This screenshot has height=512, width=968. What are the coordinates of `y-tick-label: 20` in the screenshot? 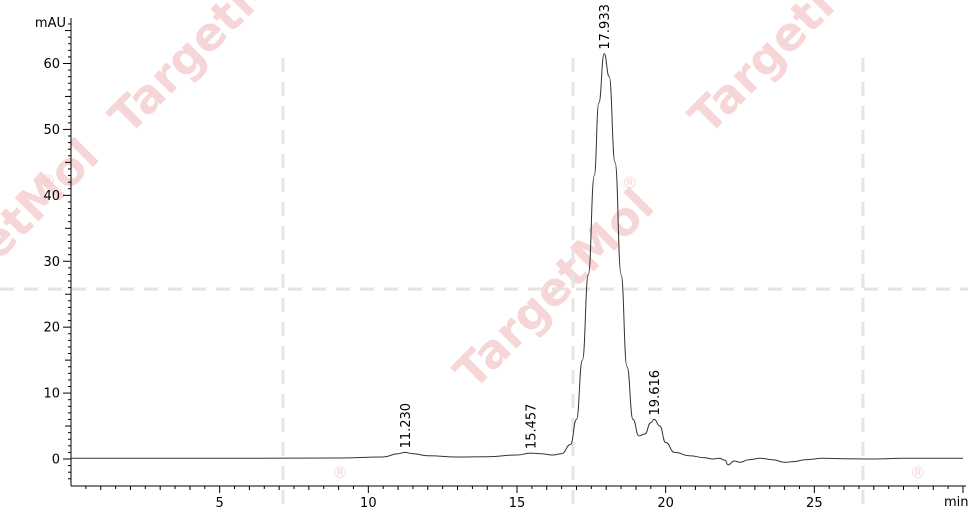 It's located at (51, 328).